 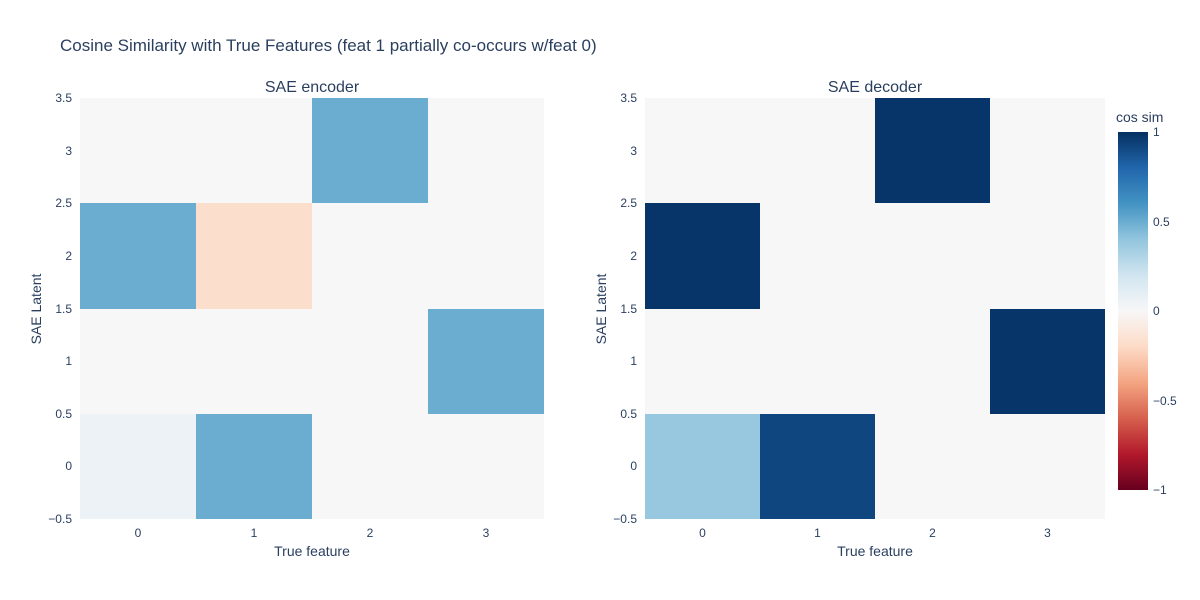 I want to click on colorbar-tick-label: −0.5, so click(x=1165, y=400).